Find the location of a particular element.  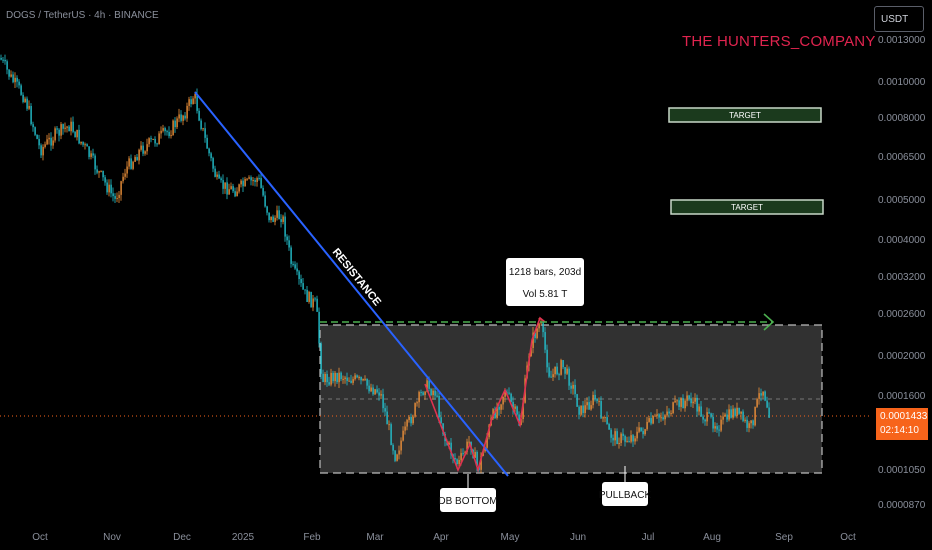

target-box-2: TARGET is located at coordinates (747, 207).